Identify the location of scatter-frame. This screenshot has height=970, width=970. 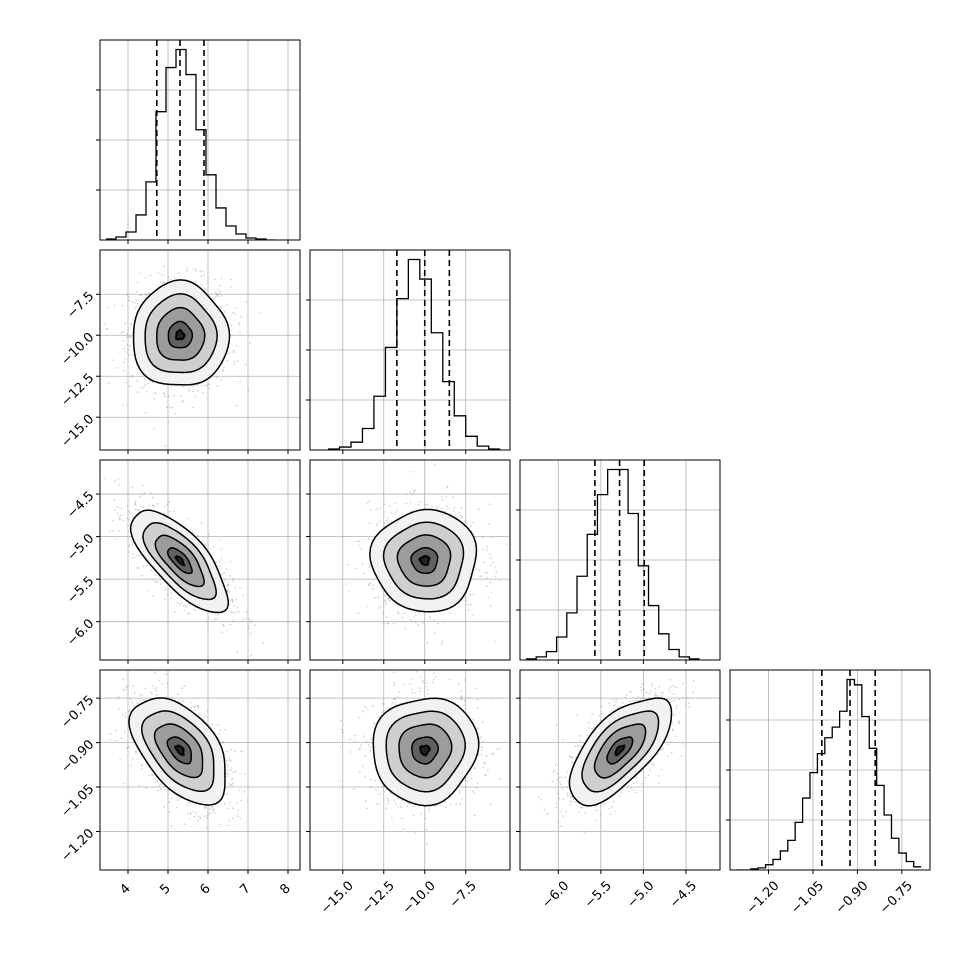
(410, 560).